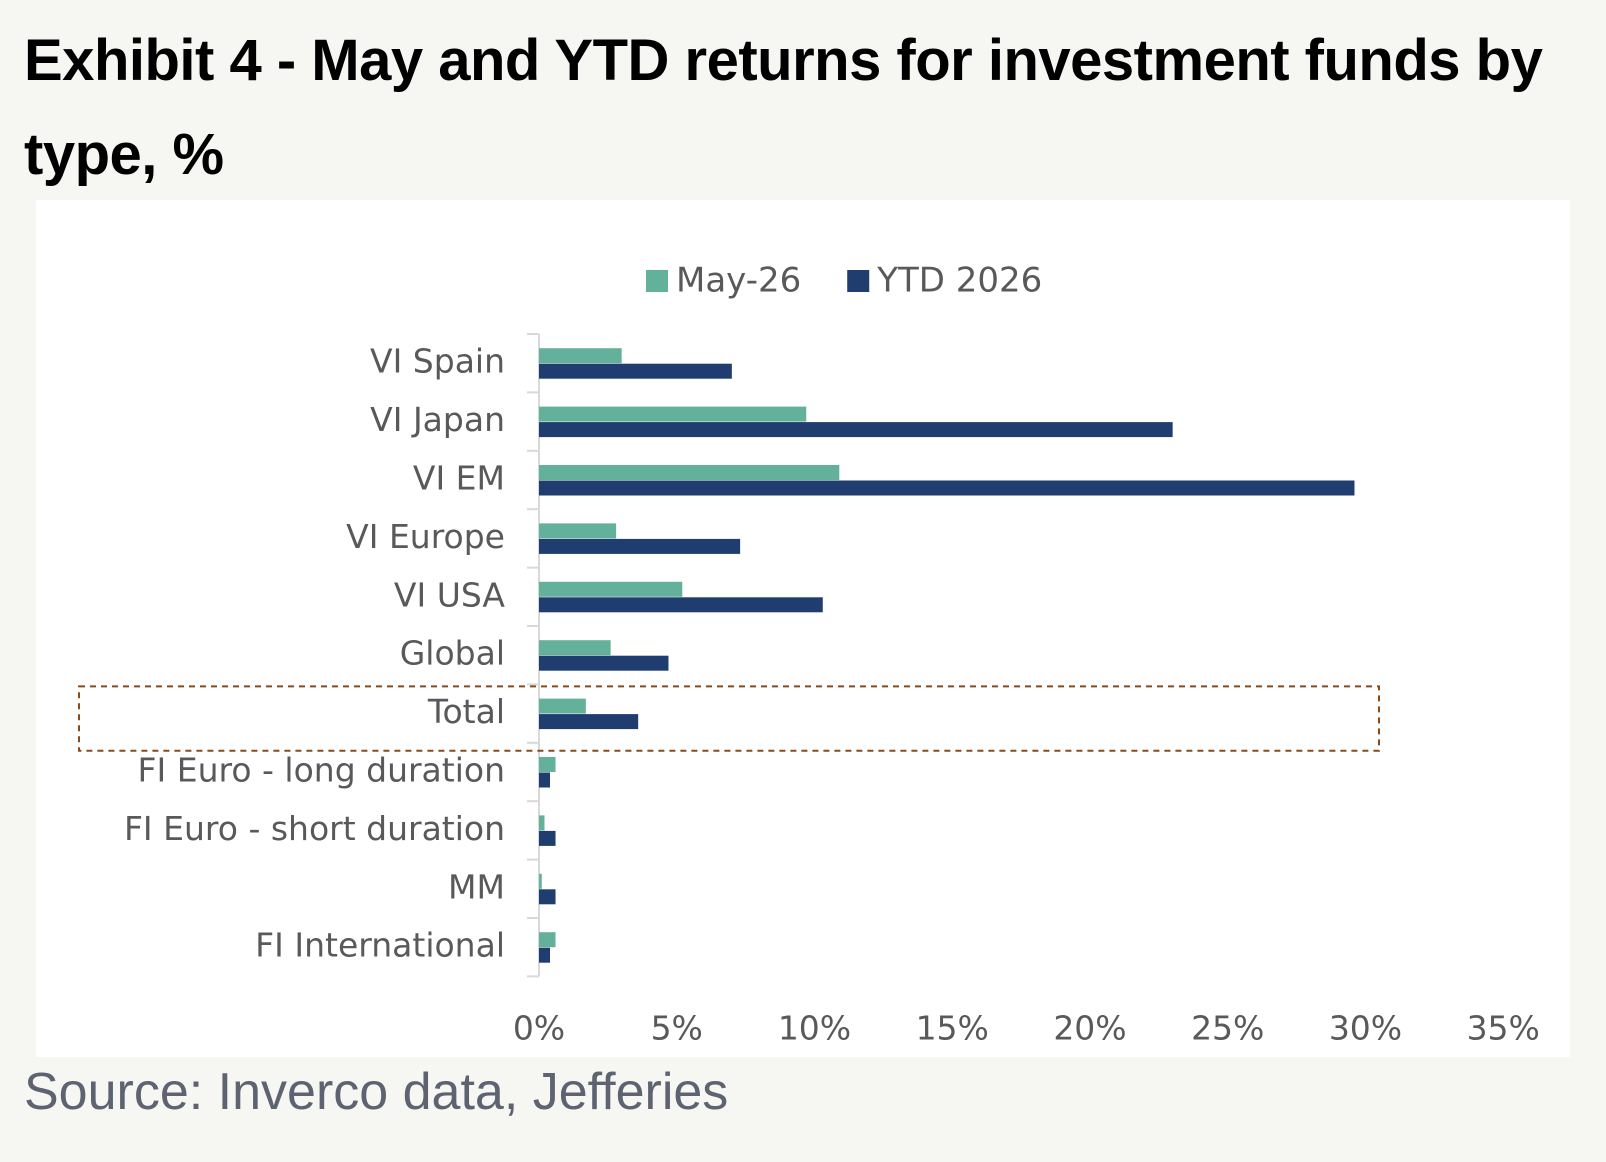 The width and height of the screenshot is (1606, 1162). What do you see at coordinates (1503, 1028) in the screenshot?
I see `x-tick-label: 35%` at bounding box center [1503, 1028].